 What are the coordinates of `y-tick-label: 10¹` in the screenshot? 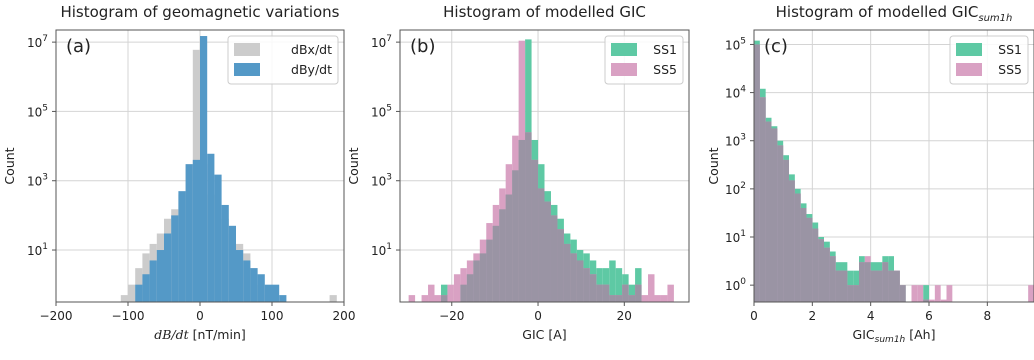 It's located at (735, 237).